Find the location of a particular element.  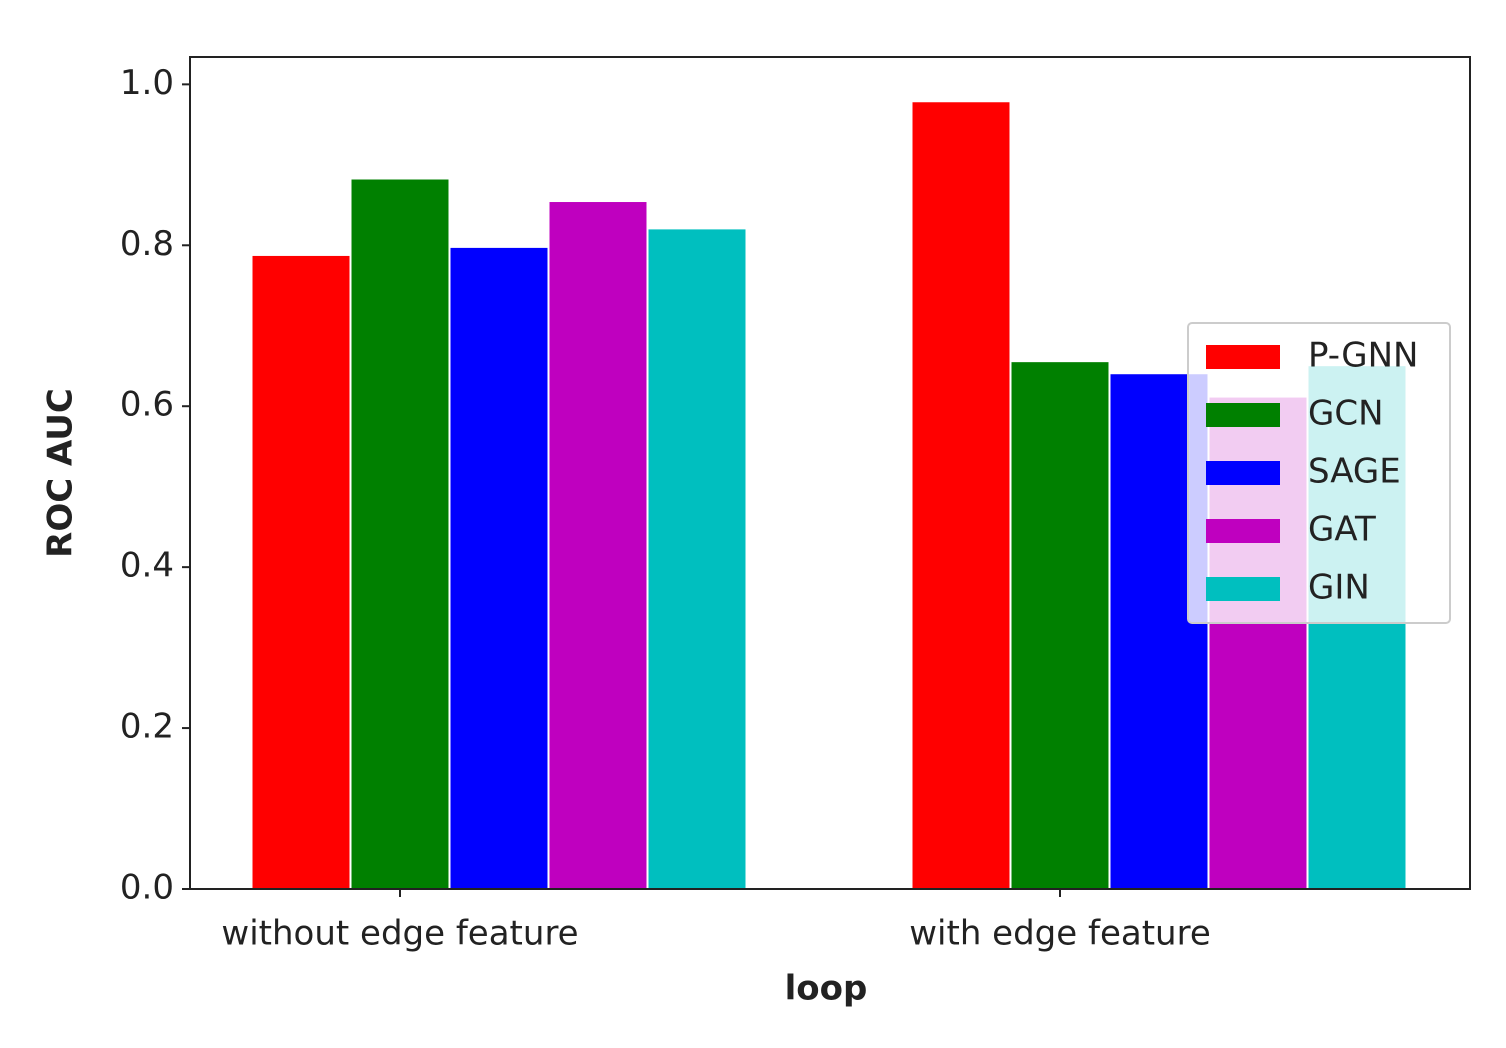

legend: P-GNN GCN SAGE GAT GIN is located at coordinates (1319, 473).